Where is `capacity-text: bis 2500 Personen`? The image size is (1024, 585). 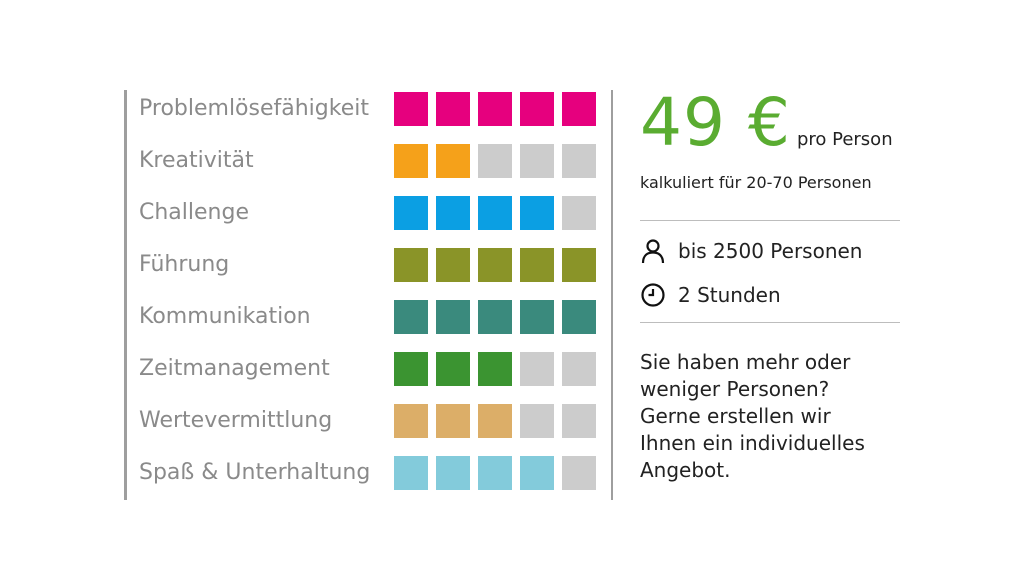
capacity-text: bis 2500 Personen is located at coordinates (770, 251).